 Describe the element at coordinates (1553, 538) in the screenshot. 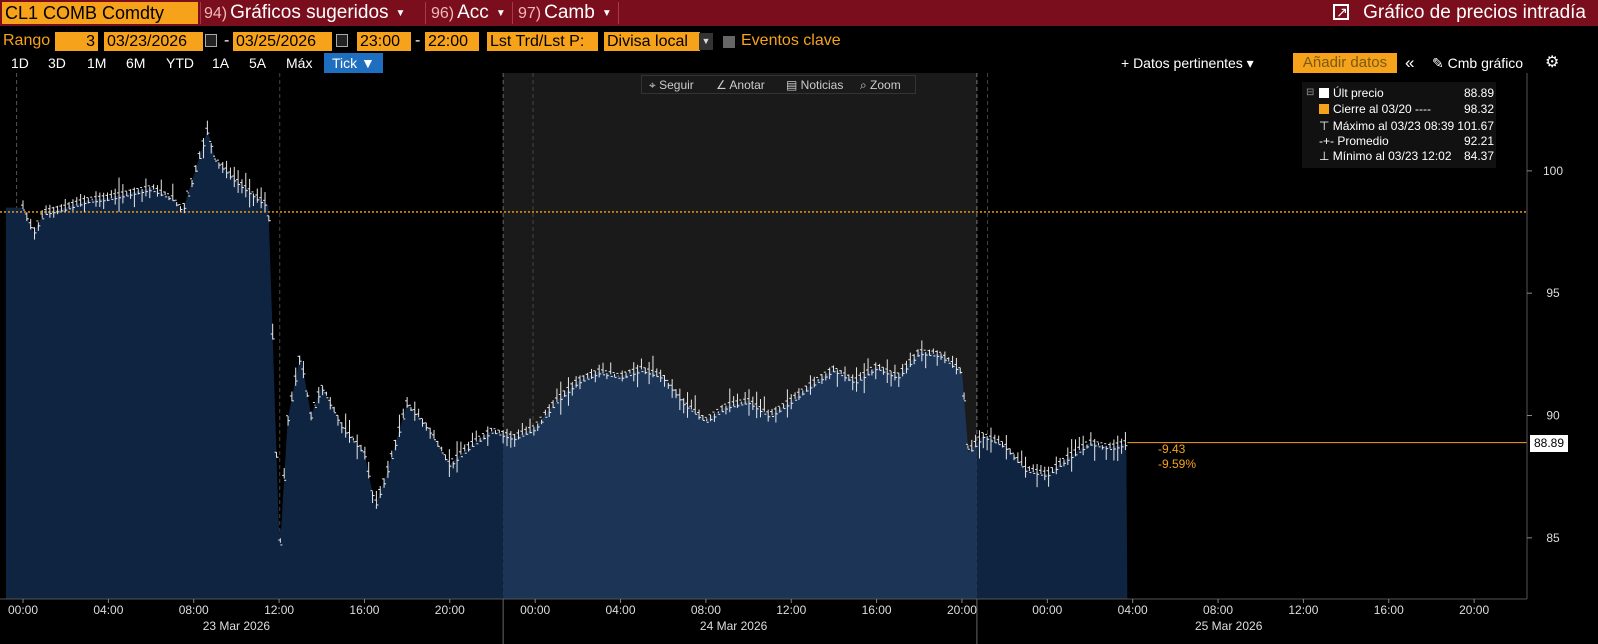

I see `y-tick-label: 85` at that location.